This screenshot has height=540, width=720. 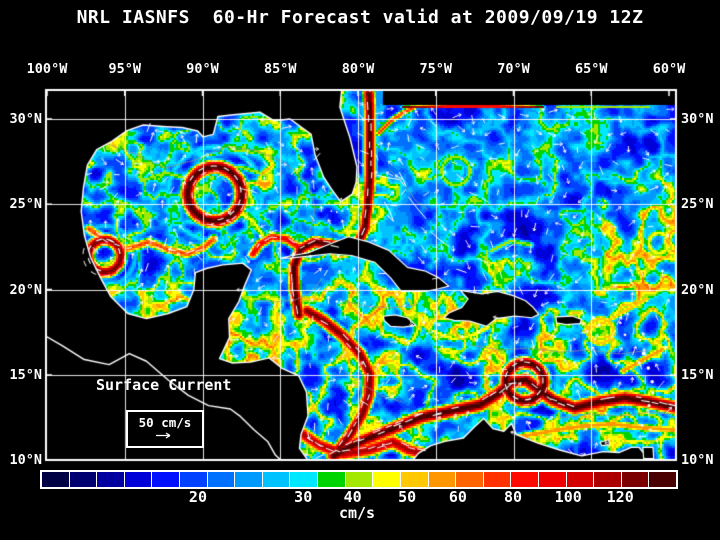 What do you see at coordinates (125, 69) in the screenshot?
I see `lon-tick-label: 95°W` at bounding box center [125, 69].